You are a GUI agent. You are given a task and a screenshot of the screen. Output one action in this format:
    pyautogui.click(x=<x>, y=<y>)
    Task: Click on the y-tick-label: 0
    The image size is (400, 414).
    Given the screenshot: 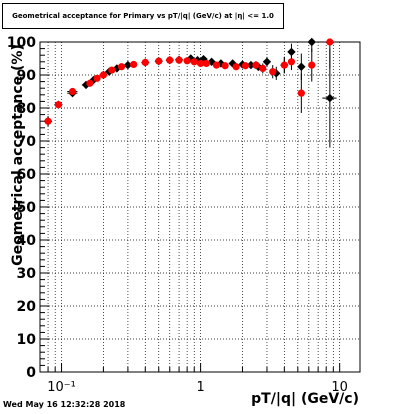 What is the action you would take?
    pyautogui.click(x=31, y=373)
    